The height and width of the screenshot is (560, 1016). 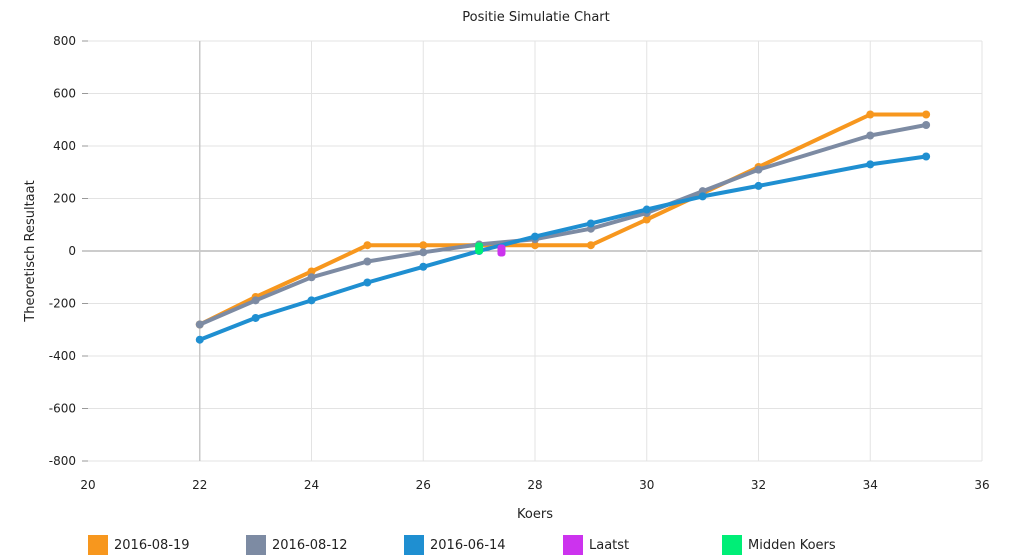 I want to click on y-axis-ticks: -800 -600 -400 -200 0 200 400 600 800, so click(x=68, y=251).